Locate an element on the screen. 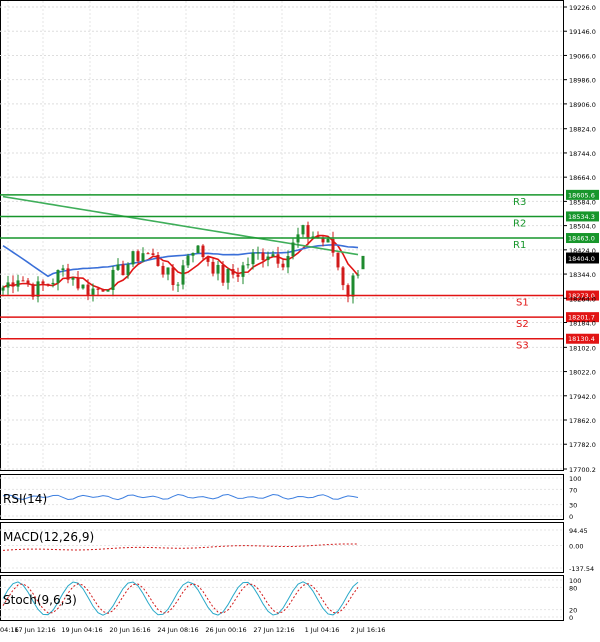 The image size is (600, 642). level-value-r3: 18605.6 is located at coordinates (581, 195).